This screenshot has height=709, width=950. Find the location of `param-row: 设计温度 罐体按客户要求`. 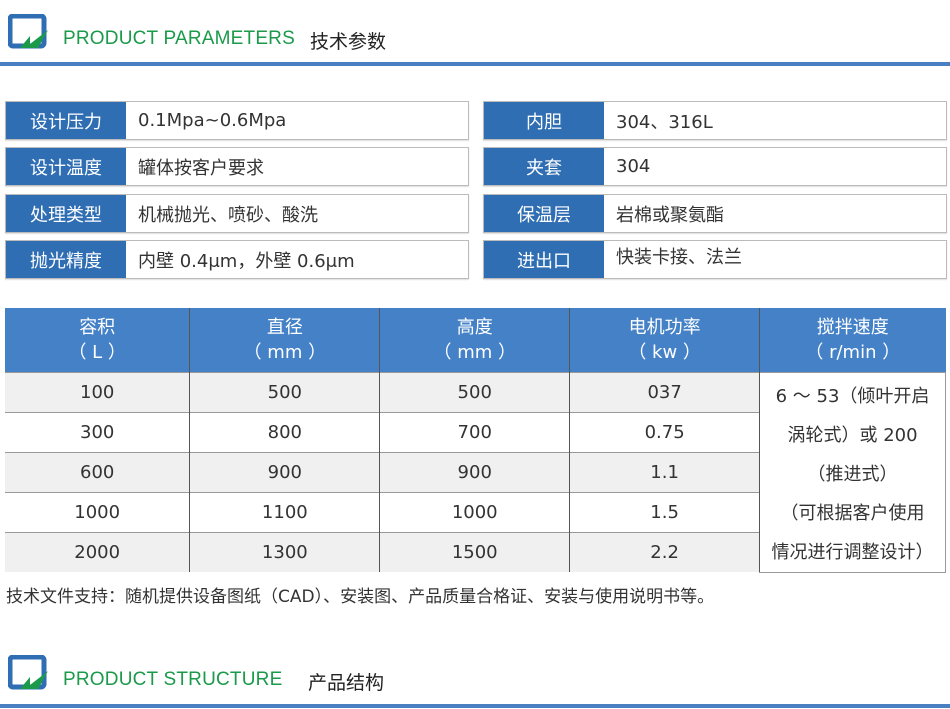

param-row: 设计温度 罐体按客户要求 is located at coordinates (237, 166).